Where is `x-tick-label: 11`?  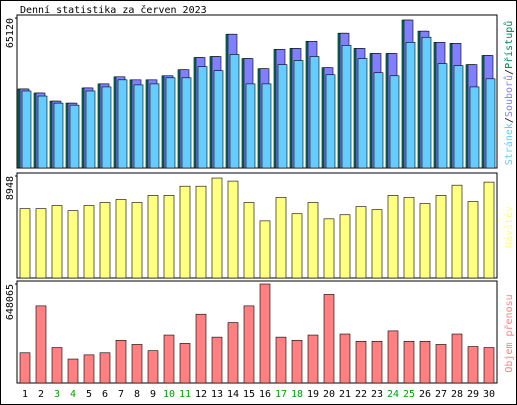
x-tick-label: 11 is located at coordinates (185, 394).